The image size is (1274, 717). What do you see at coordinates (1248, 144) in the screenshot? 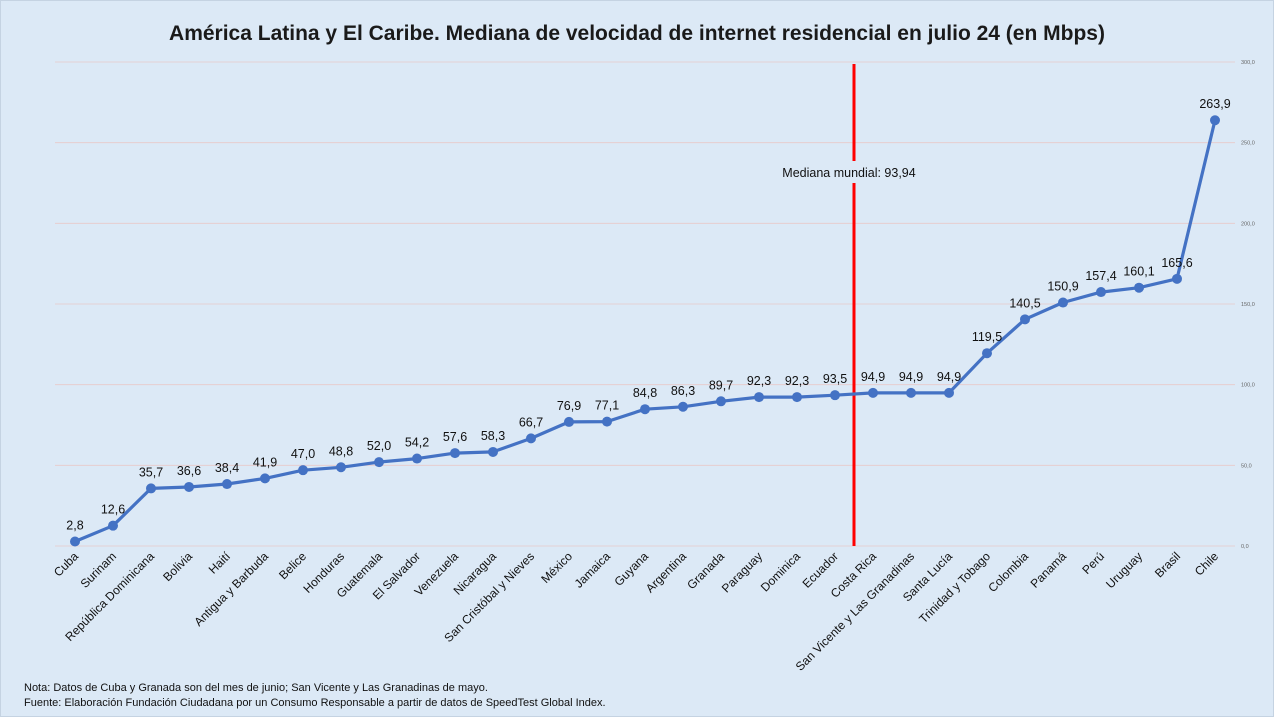
I see `y-tick-label: 250,0` at bounding box center [1248, 144].